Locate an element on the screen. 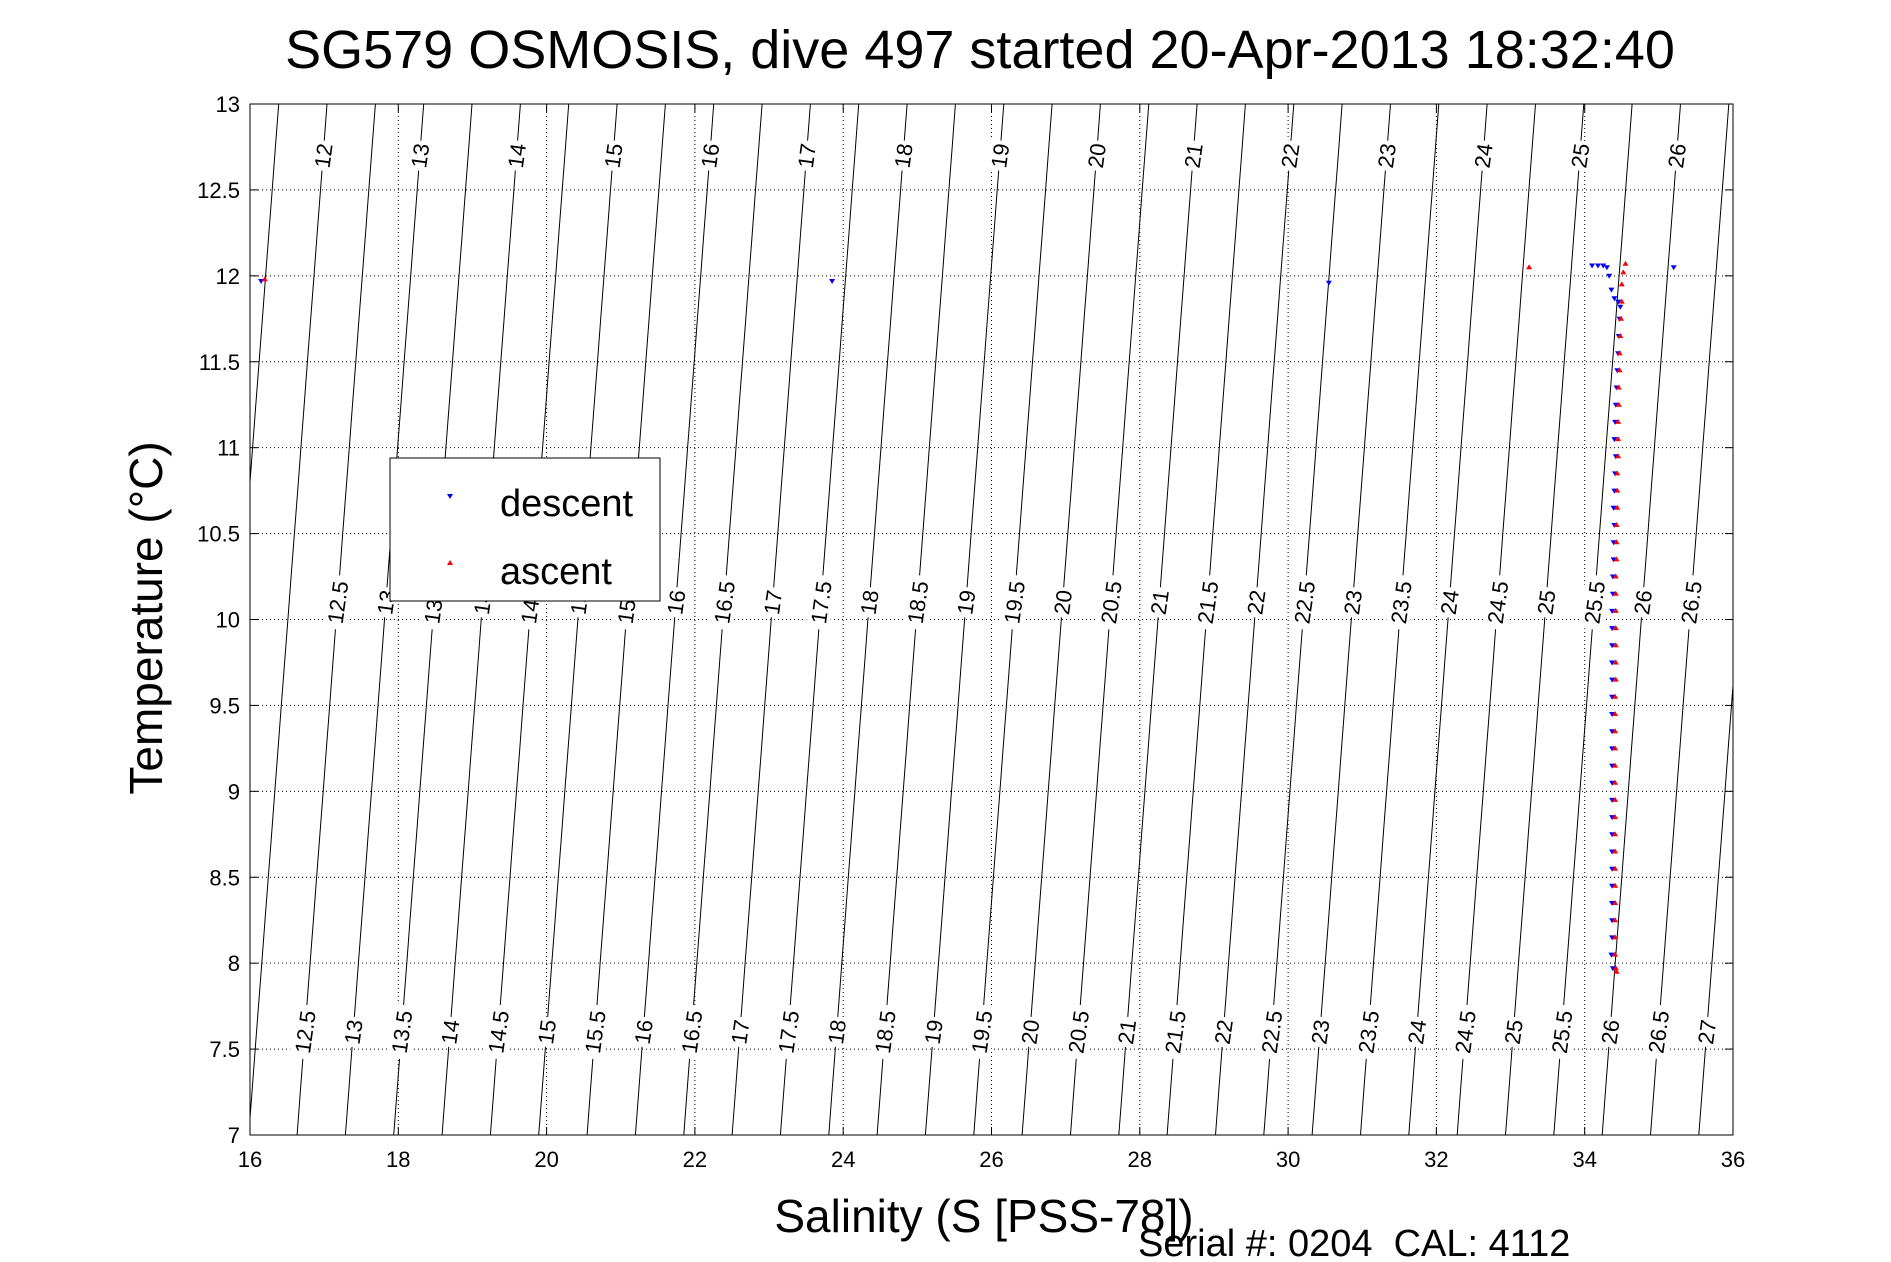  contour-label-text: 21 is located at coordinates (1127, 1032).